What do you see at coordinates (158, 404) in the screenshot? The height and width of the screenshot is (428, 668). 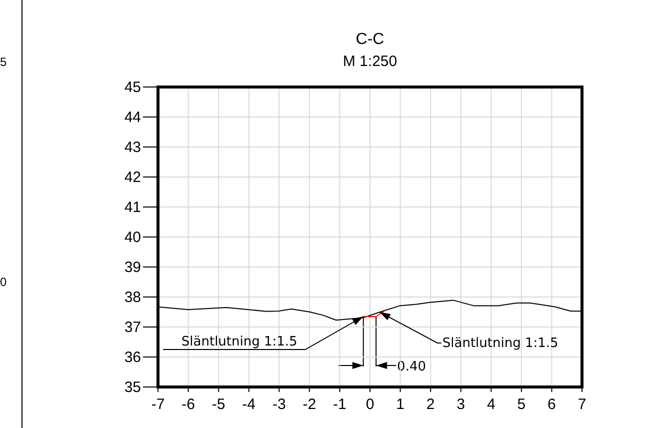 I see `x-tick-label: -7` at bounding box center [158, 404].